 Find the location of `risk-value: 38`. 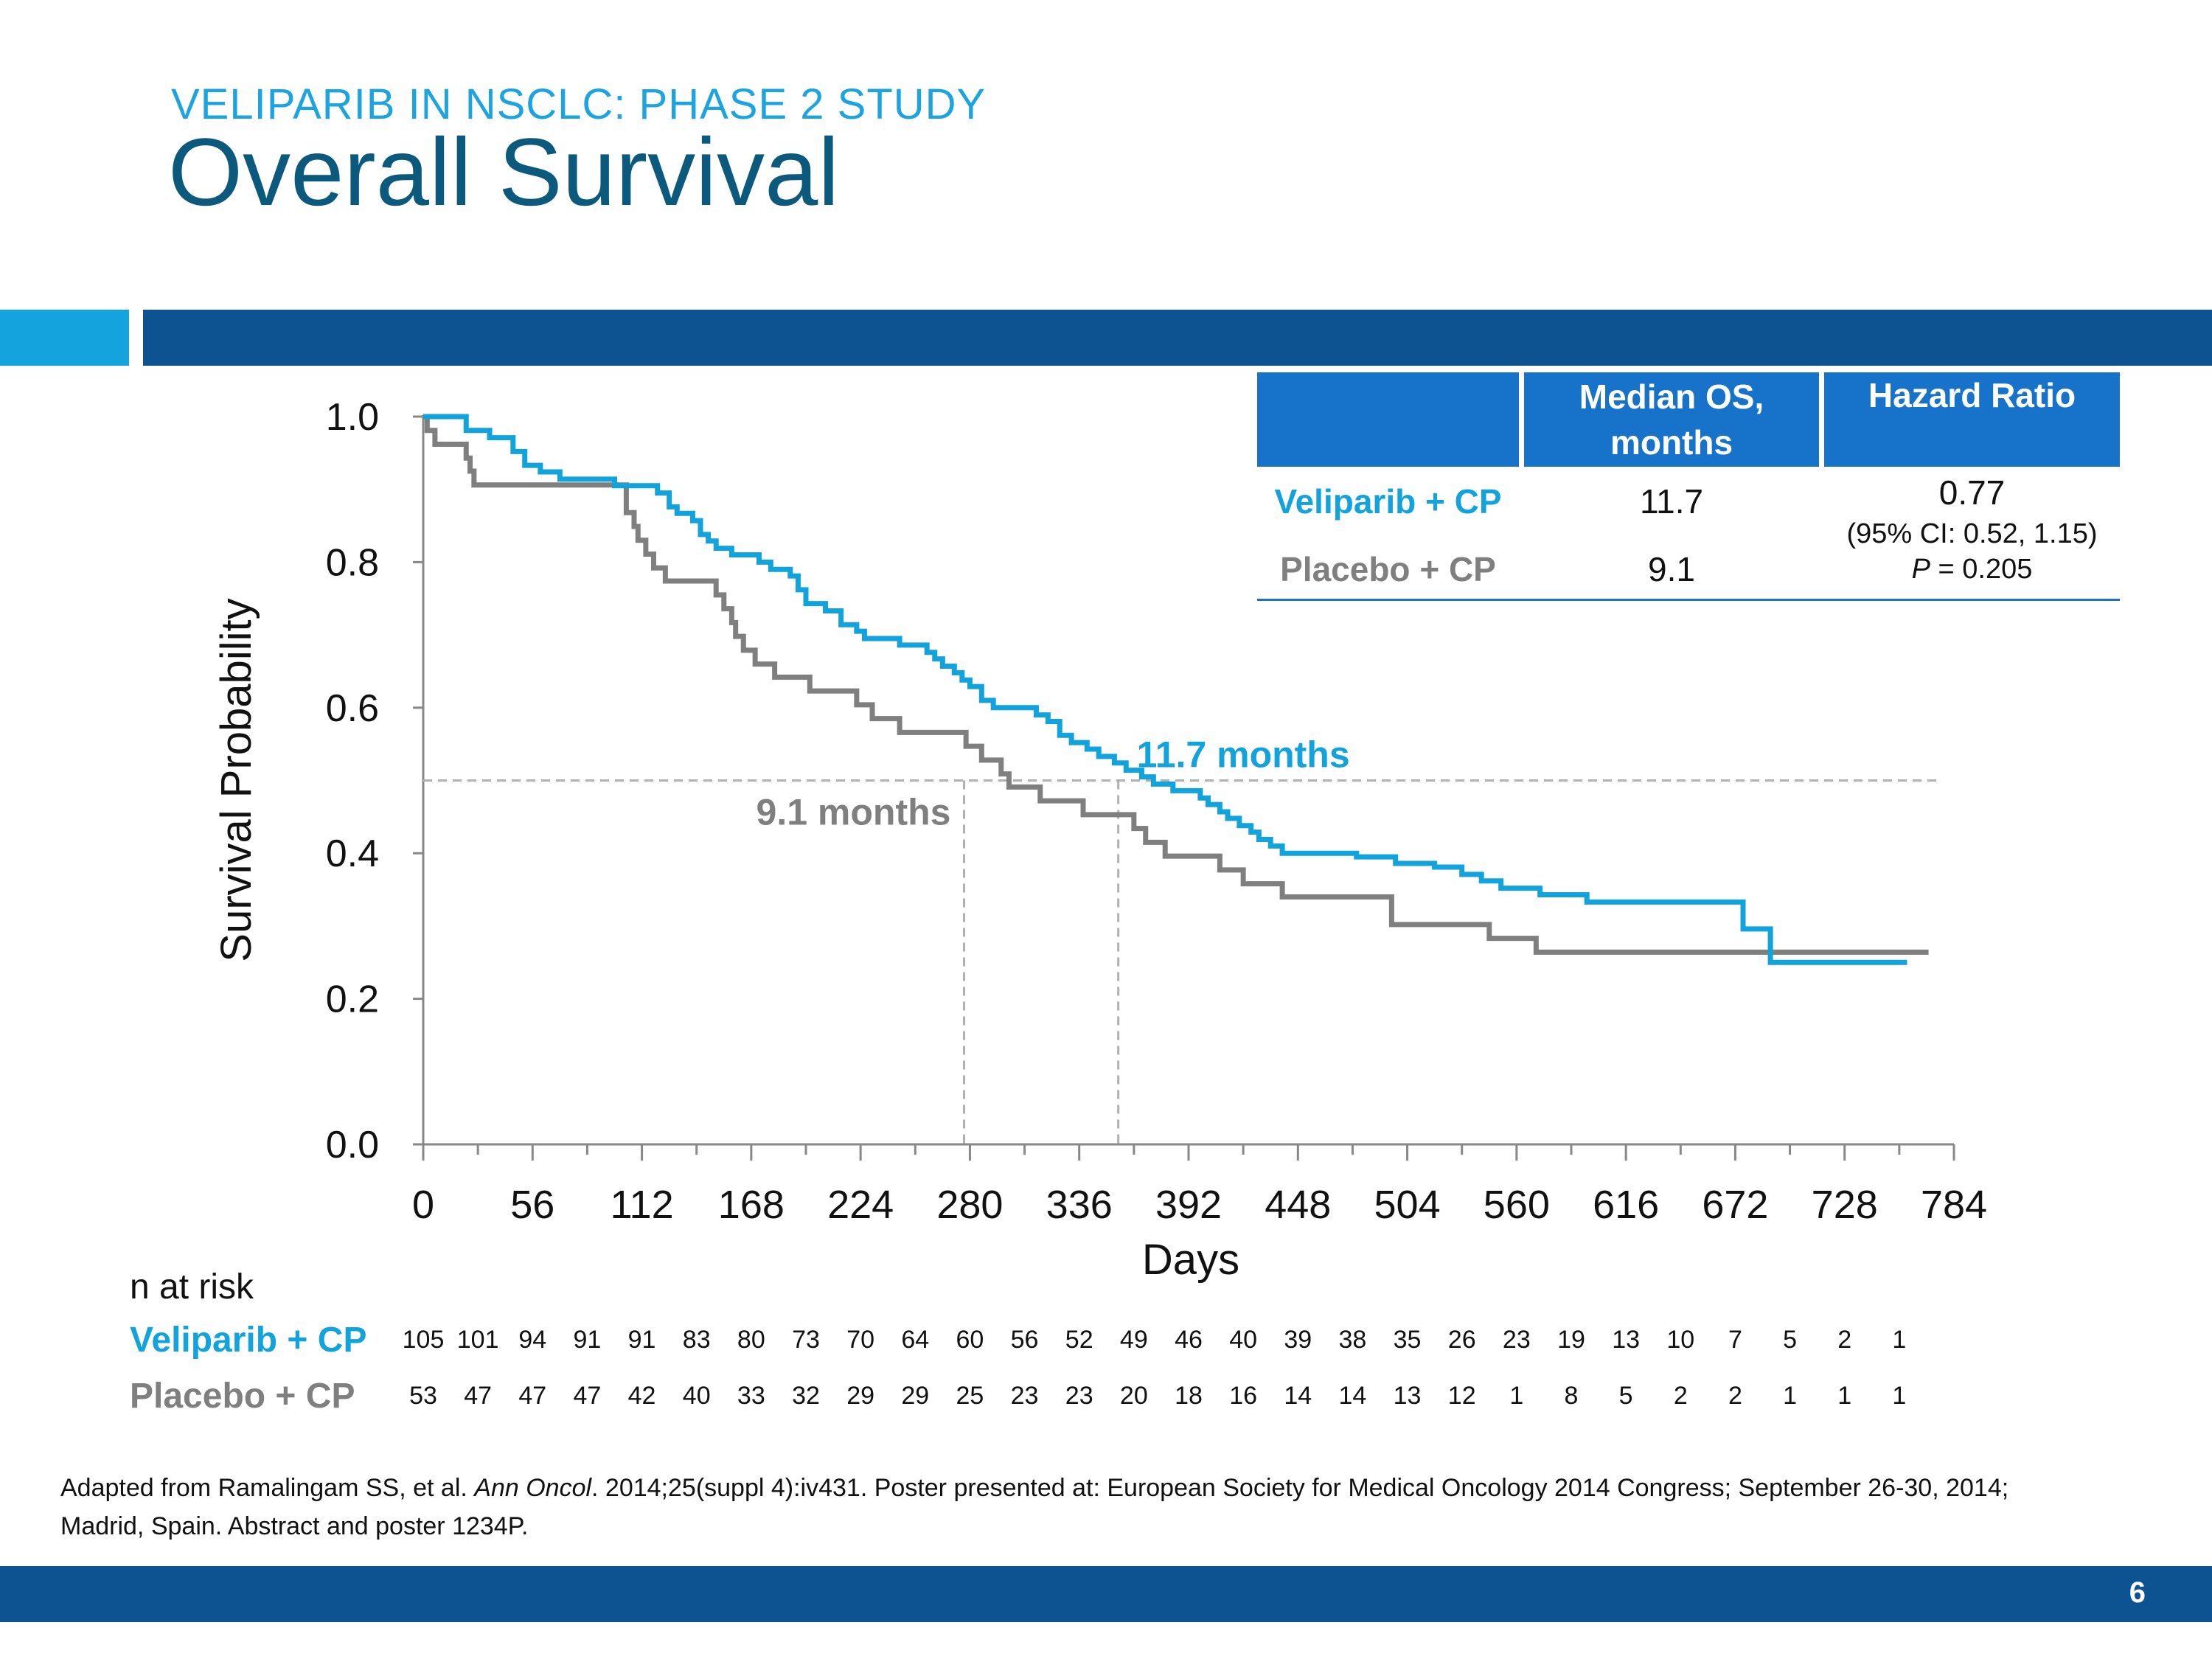

risk-value: 38 is located at coordinates (1352, 1340).